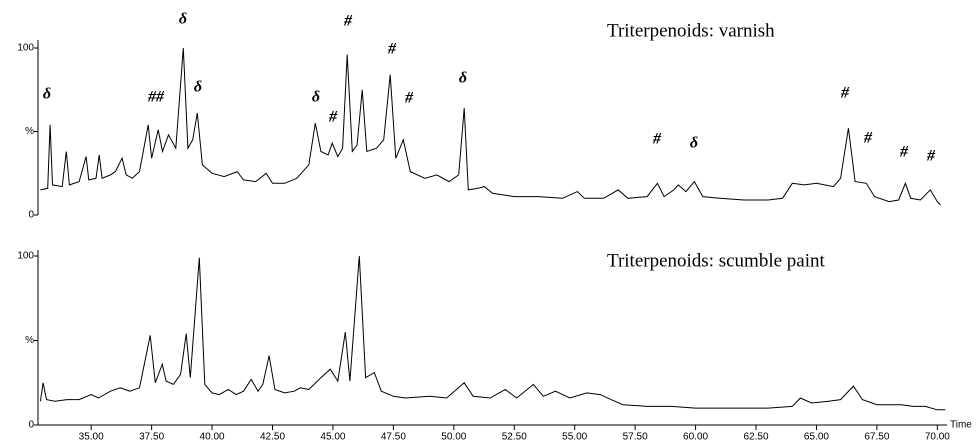 The height and width of the screenshot is (443, 980). I want to click on x-tick-label: 60.00, so click(695, 437).